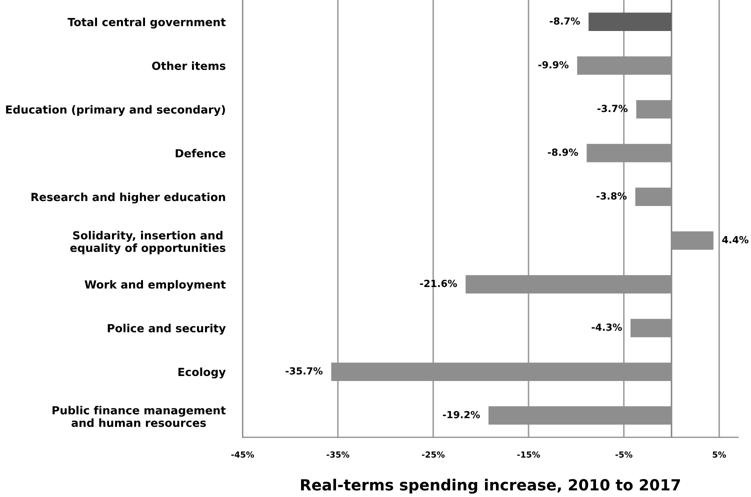 Image resolution: width=751 pixels, height=497 pixels. I want to click on y-tick-label: Defence, so click(201, 153).